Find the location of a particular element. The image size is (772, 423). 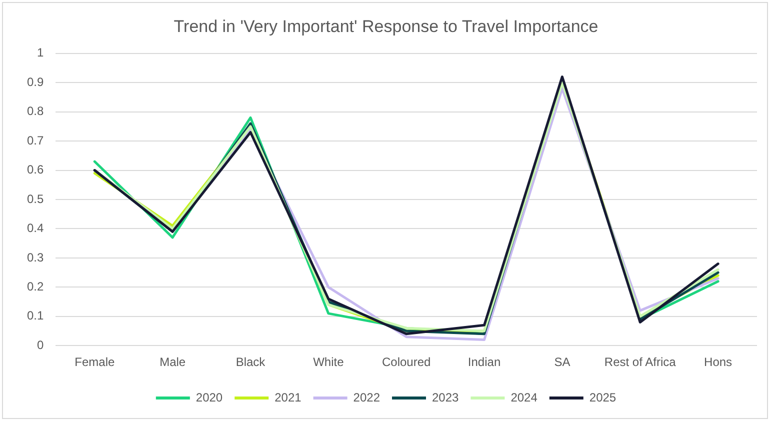

legend-label: 2020 is located at coordinates (209, 397).